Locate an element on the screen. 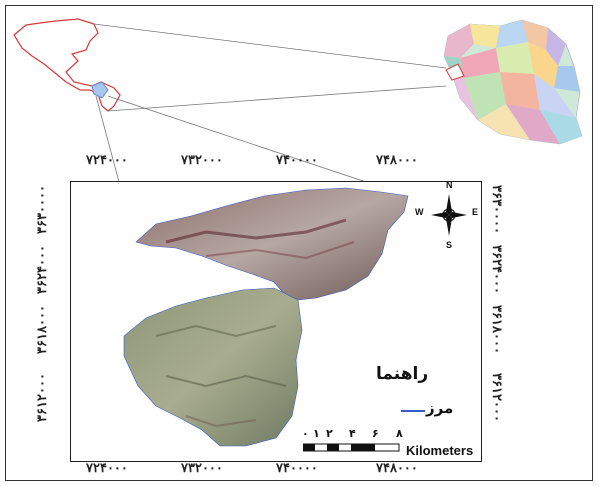 The width and height of the screenshot is (599, 486). scale-label-1: ۱ is located at coordinates (316, 433).